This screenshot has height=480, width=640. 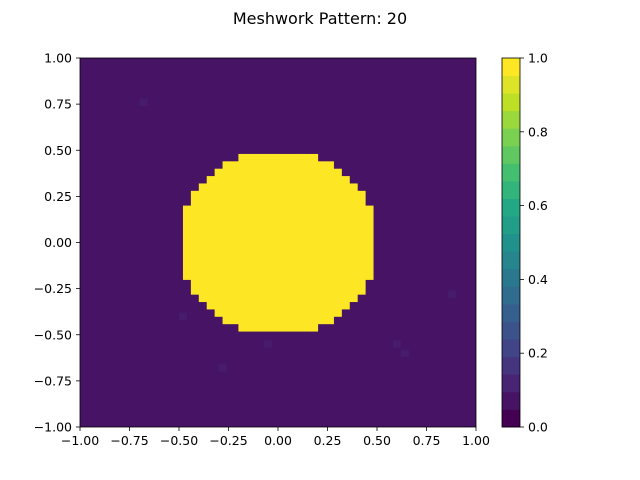 What do you see at coordinates (476, 440) in the screenshot?
I see `x-tick-label: 1.00` at bounding box center [476, 440].